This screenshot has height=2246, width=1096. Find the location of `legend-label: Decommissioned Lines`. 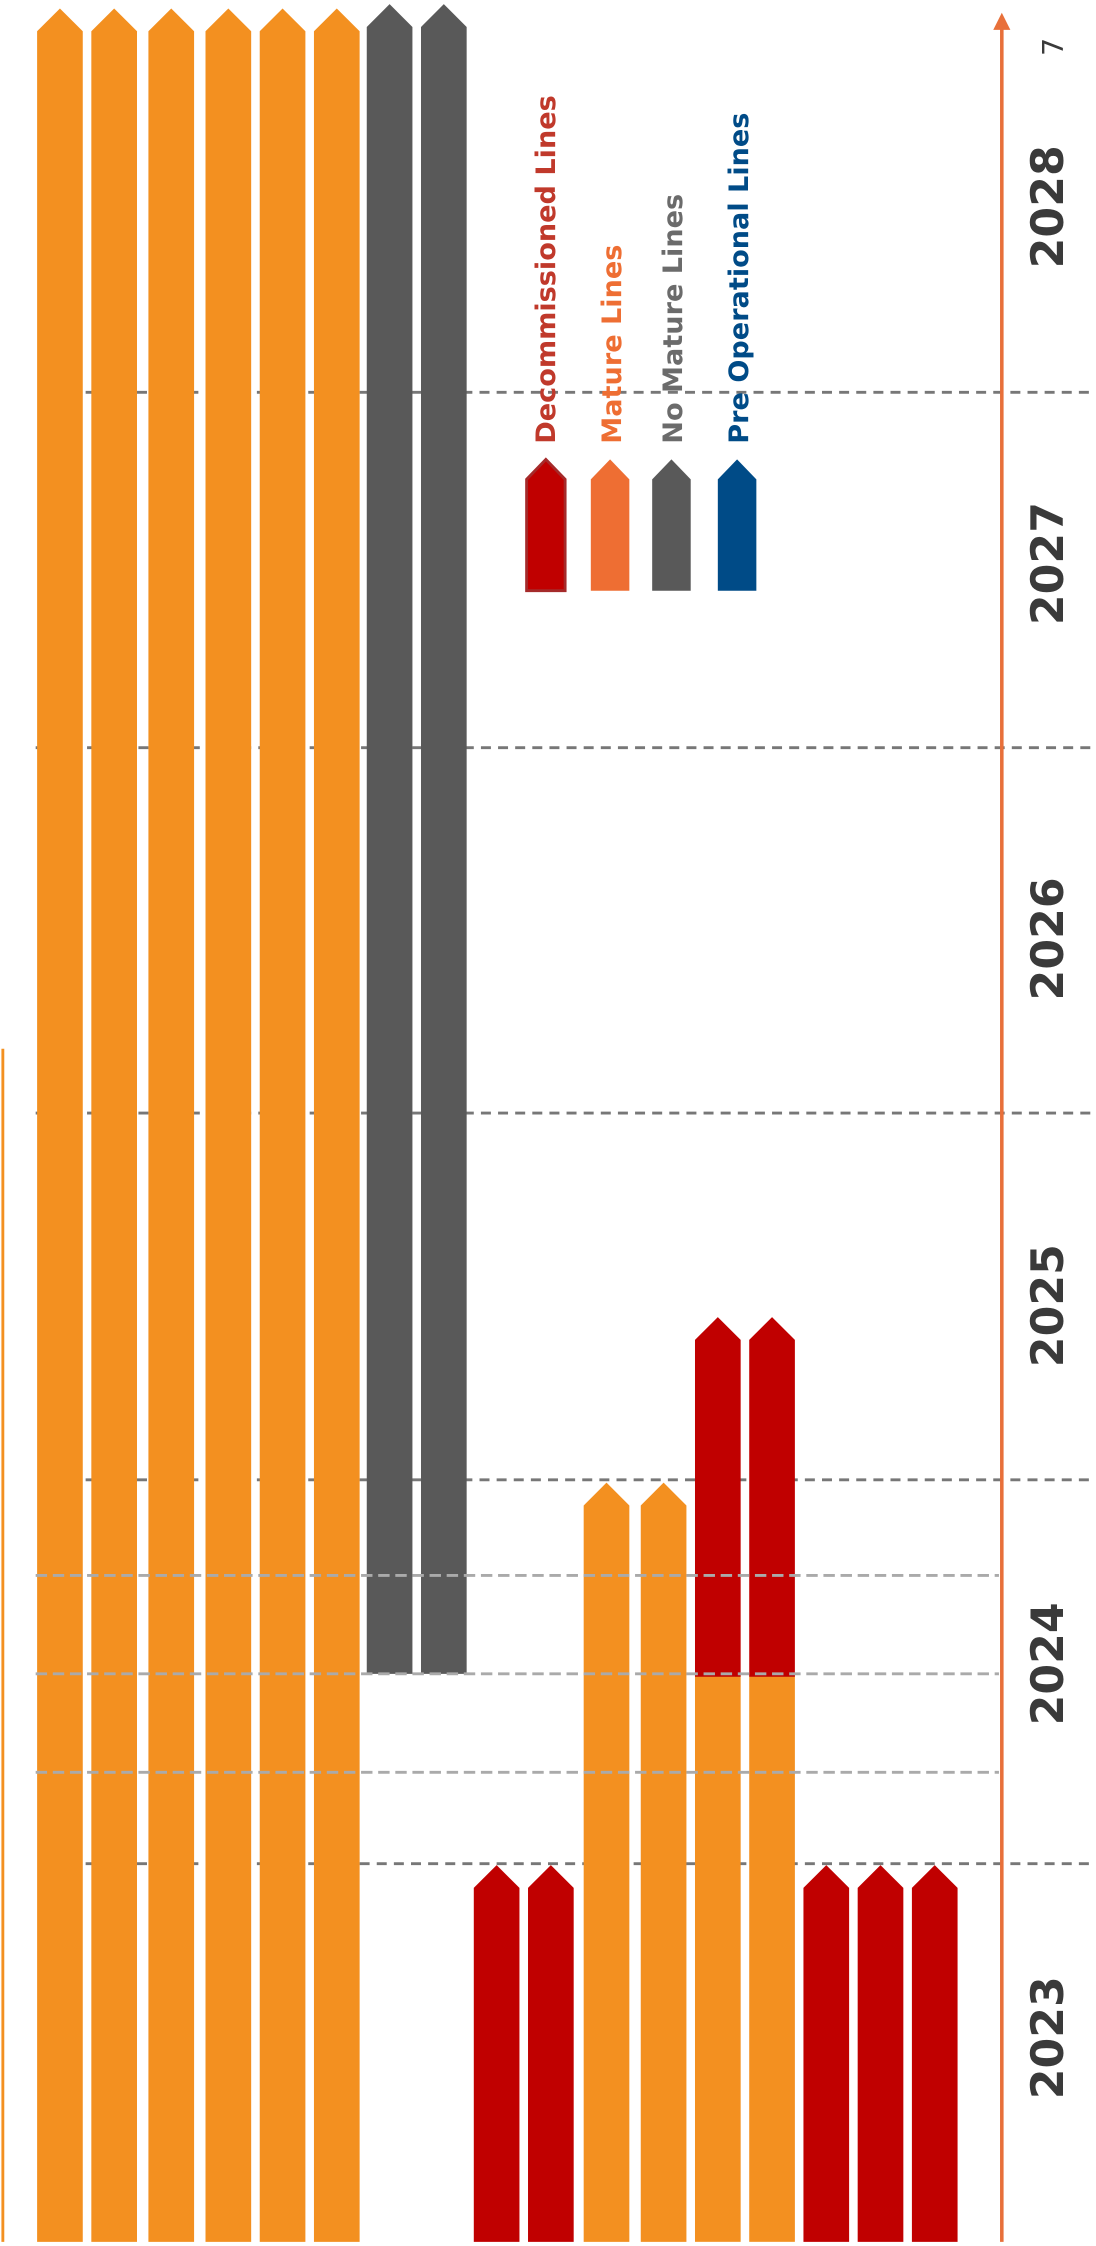

legend-label: Decommissioned Lines is located at coordinates (546, 269).